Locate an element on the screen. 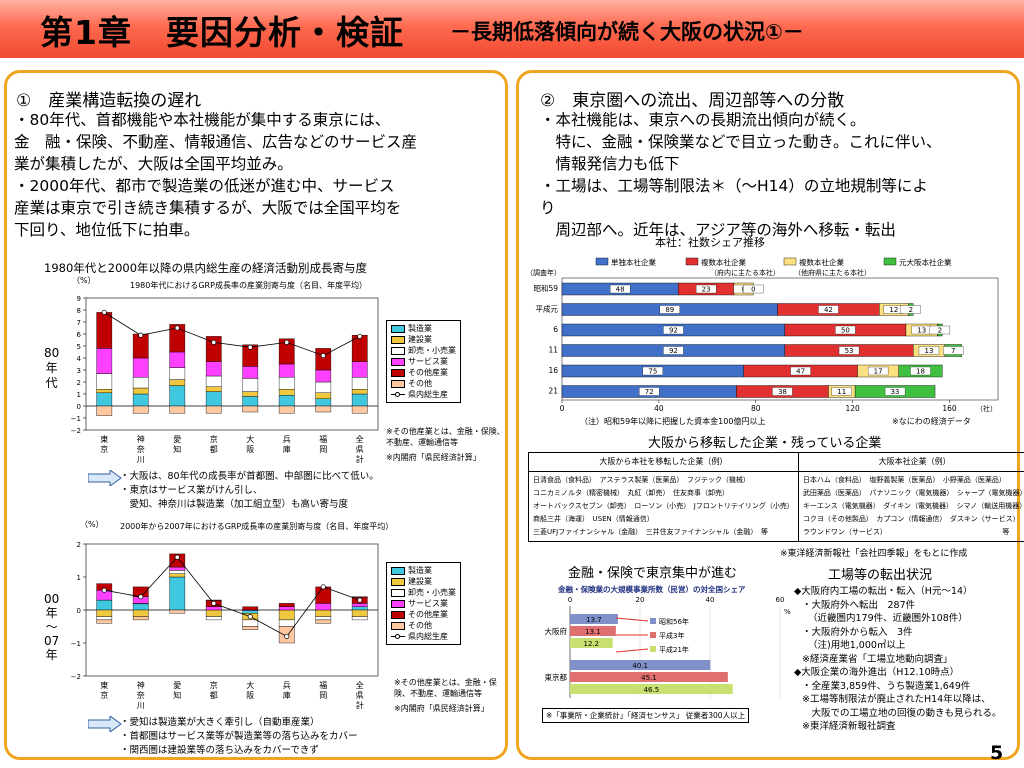  x-tick-label: 大 is located at coordinates (250, 685).